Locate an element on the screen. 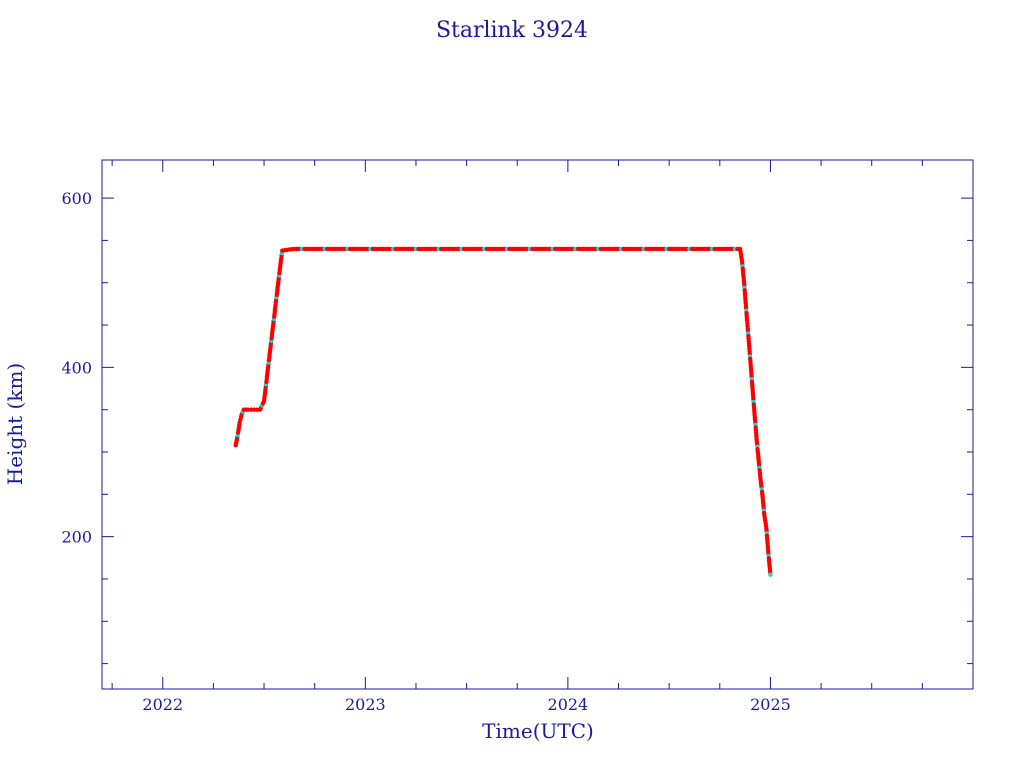 The width and height of the screenshot is (1024, 768). chart-title: Starlink 3924 is located at coordinates (512, 30).